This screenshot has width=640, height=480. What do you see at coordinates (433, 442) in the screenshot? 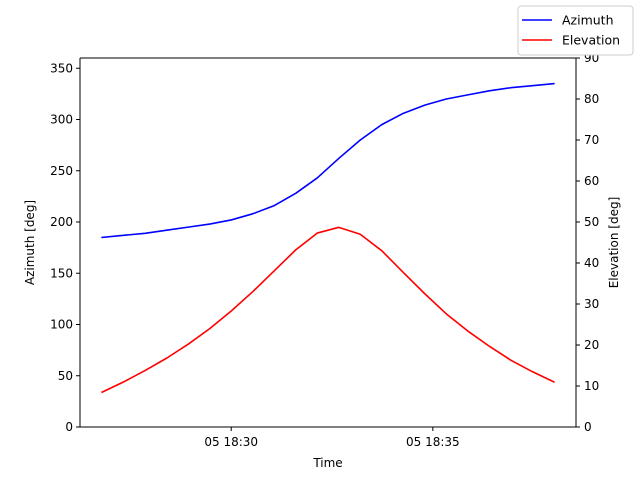
I see `x-tick-label: 05 18:35` at bounding box center [433, 442].